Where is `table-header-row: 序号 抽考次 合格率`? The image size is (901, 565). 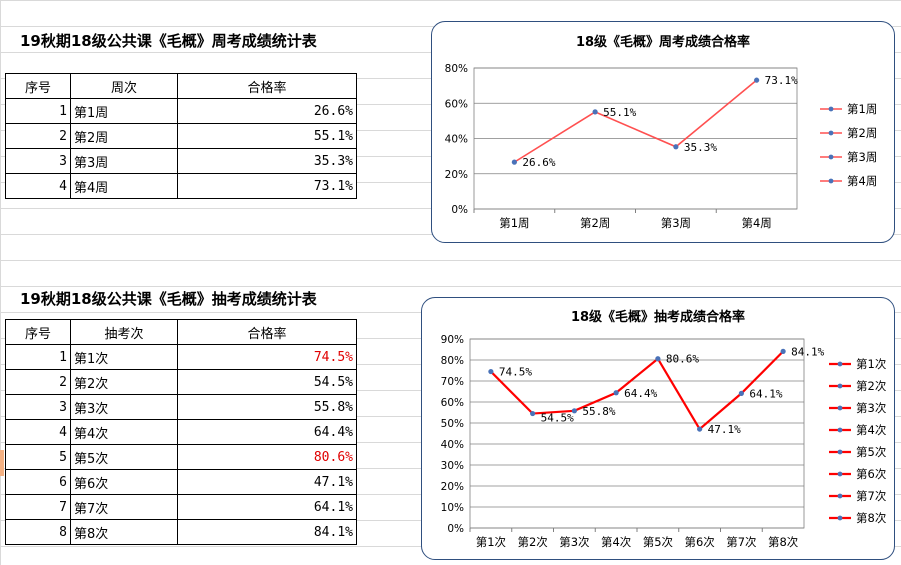
table-header-row: 序号 抽考次 合格率 is located at coordinates (181, 332).